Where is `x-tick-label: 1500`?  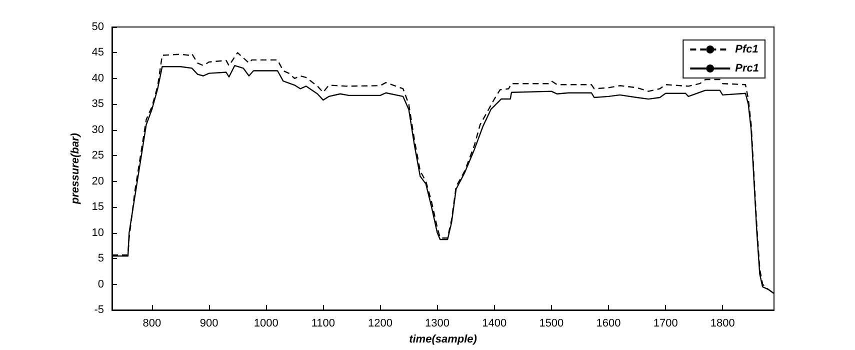
x-tick-label: 1500 is located at coordinates (551, 324).